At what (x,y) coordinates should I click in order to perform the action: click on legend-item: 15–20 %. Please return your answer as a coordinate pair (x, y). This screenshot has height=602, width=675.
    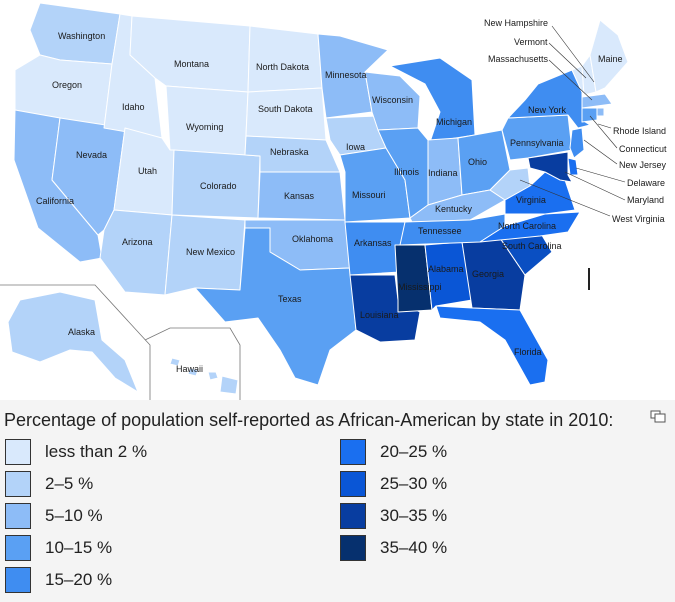
    Looking at the image, I should click on (58, 580).